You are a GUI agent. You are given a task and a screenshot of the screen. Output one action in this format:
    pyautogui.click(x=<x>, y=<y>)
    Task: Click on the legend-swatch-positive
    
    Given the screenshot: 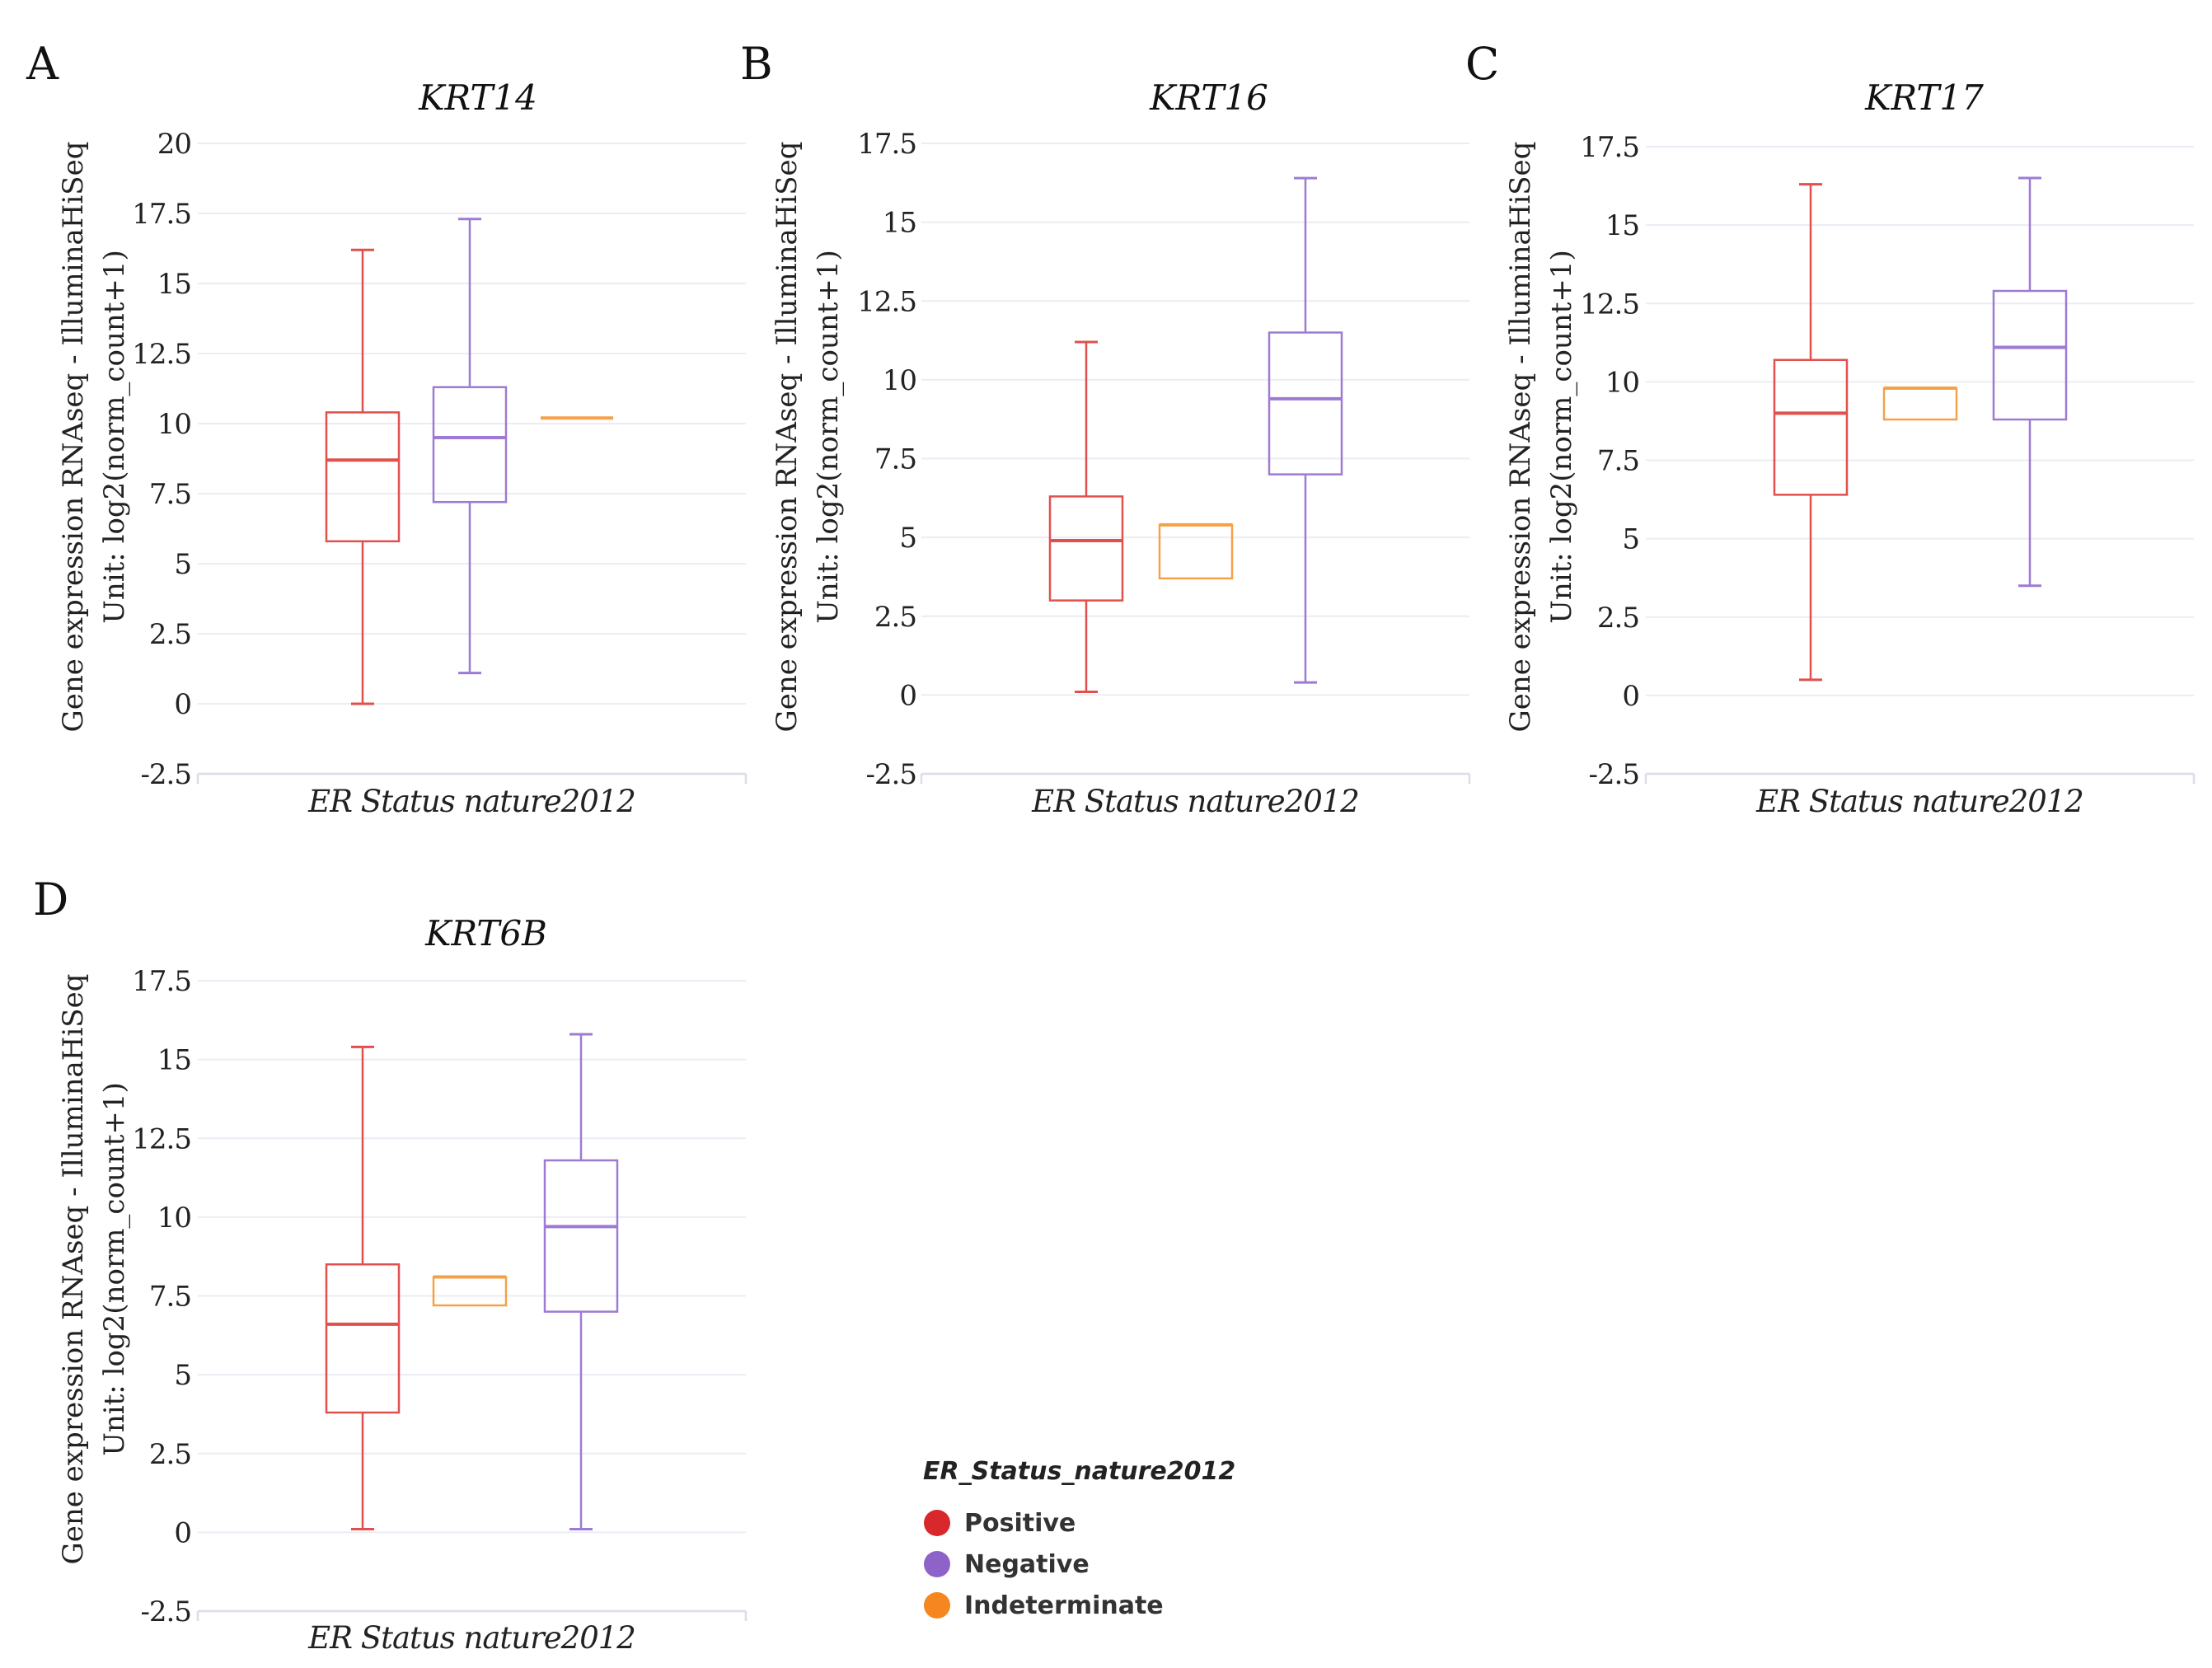 What is the action you would take?
    pyautogui.click(x=937, y=1523)
    